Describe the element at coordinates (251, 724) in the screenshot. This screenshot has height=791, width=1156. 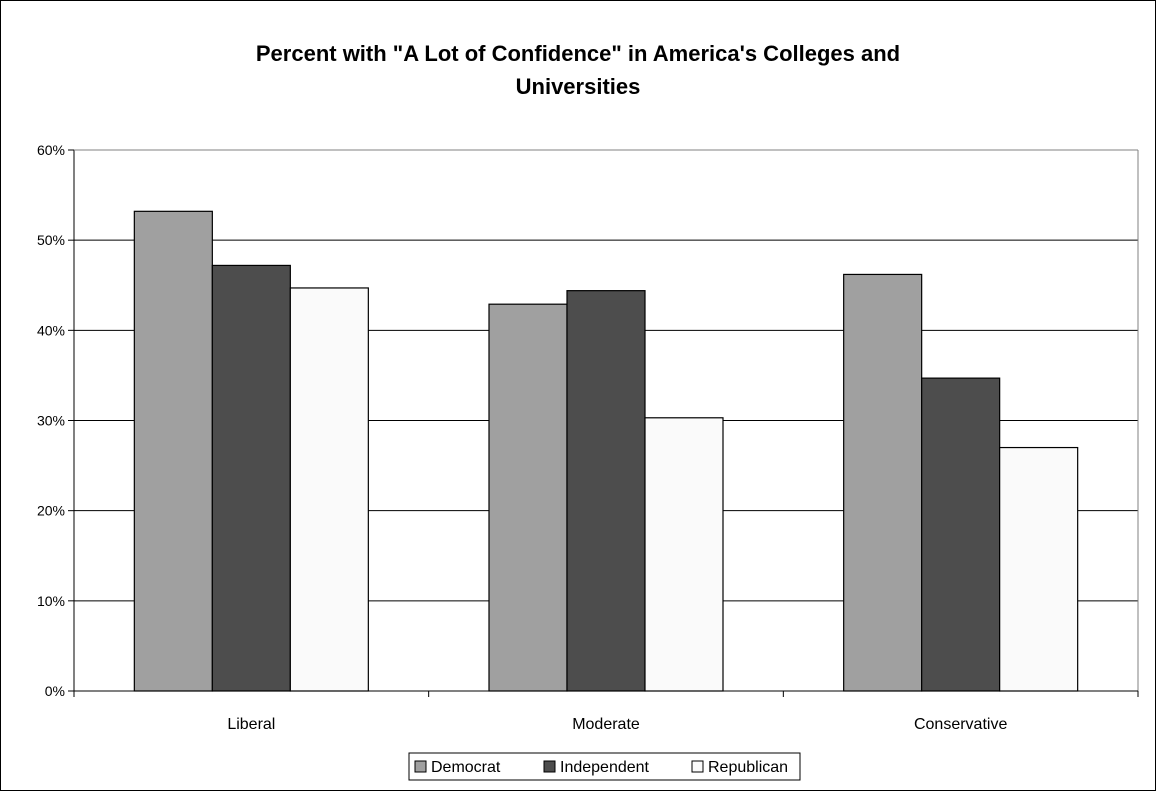
I see `x-category-label: Liberal` at that location.